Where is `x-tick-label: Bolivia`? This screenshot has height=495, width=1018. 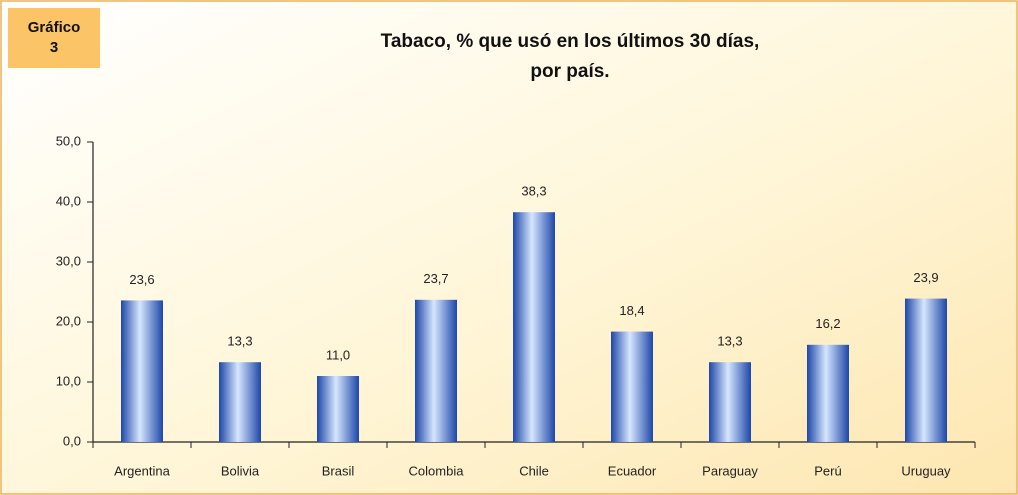
x-tick-label: Bolivia is located at coordinates (240, 470).